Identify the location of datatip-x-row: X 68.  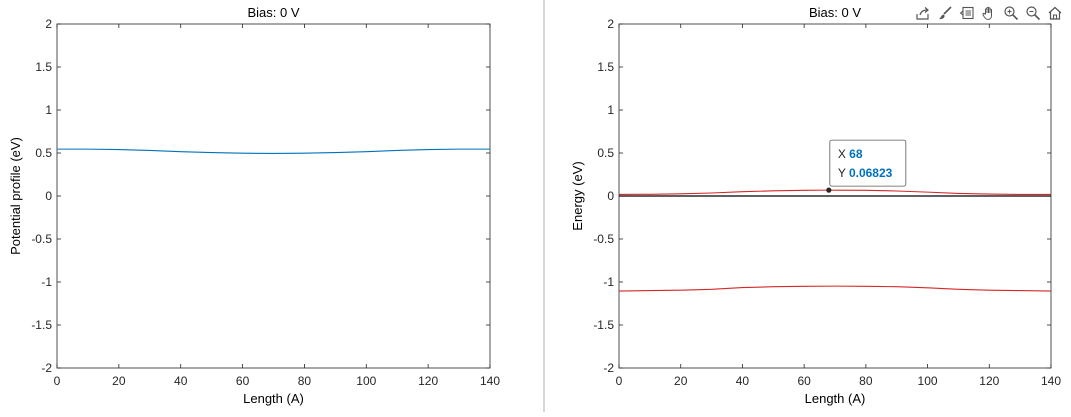
(850, 154).